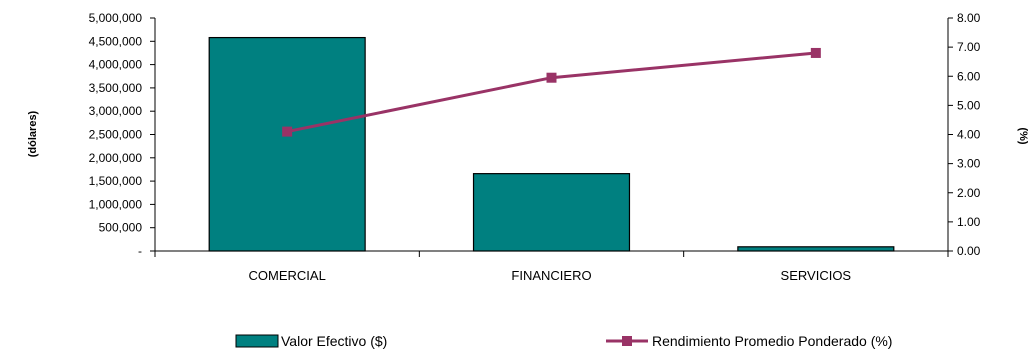  Describe the element at coordinates (287, 275) in the screenshot. I see `x-category-label: COMERCIAL` at that location.